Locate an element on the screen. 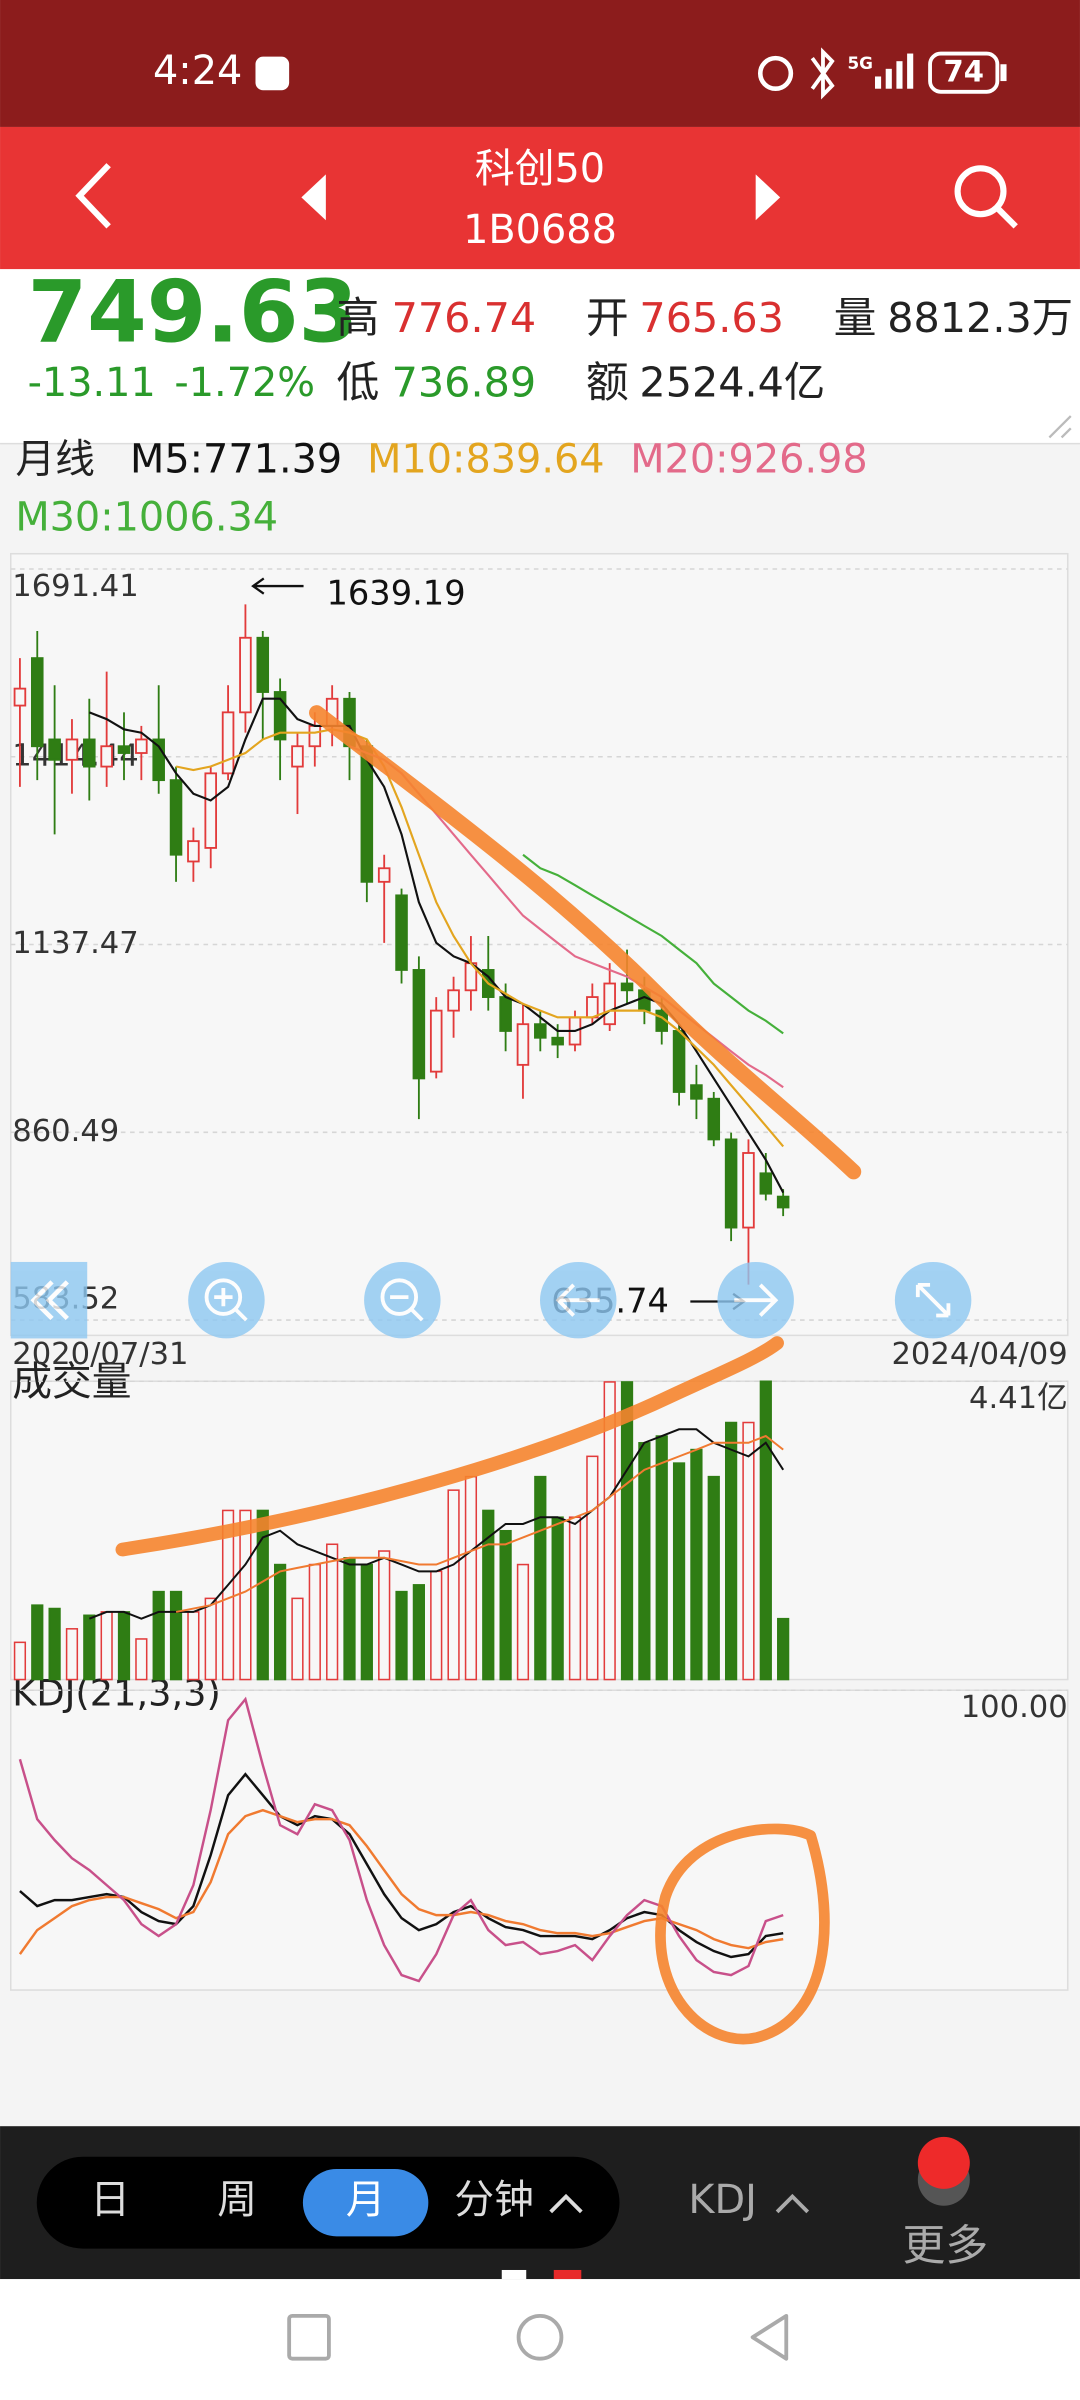  more-button: 更多 is located at coordinates (946, 2246).